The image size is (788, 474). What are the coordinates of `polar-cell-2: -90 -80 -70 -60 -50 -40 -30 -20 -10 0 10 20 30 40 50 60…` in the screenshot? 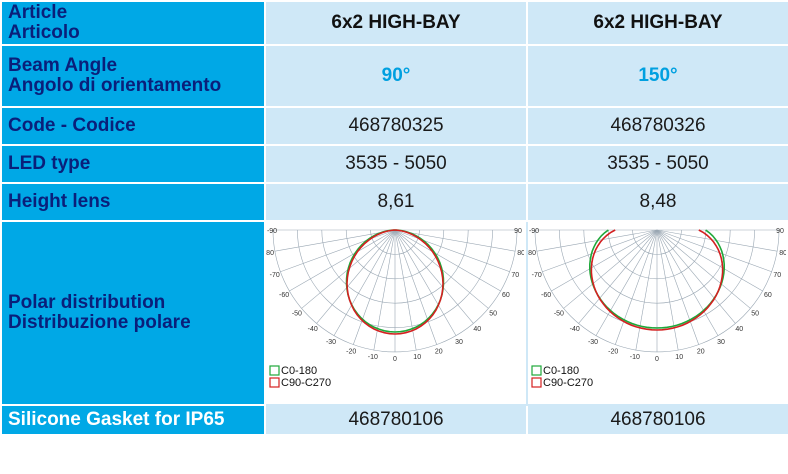 It's located at (657, 313).